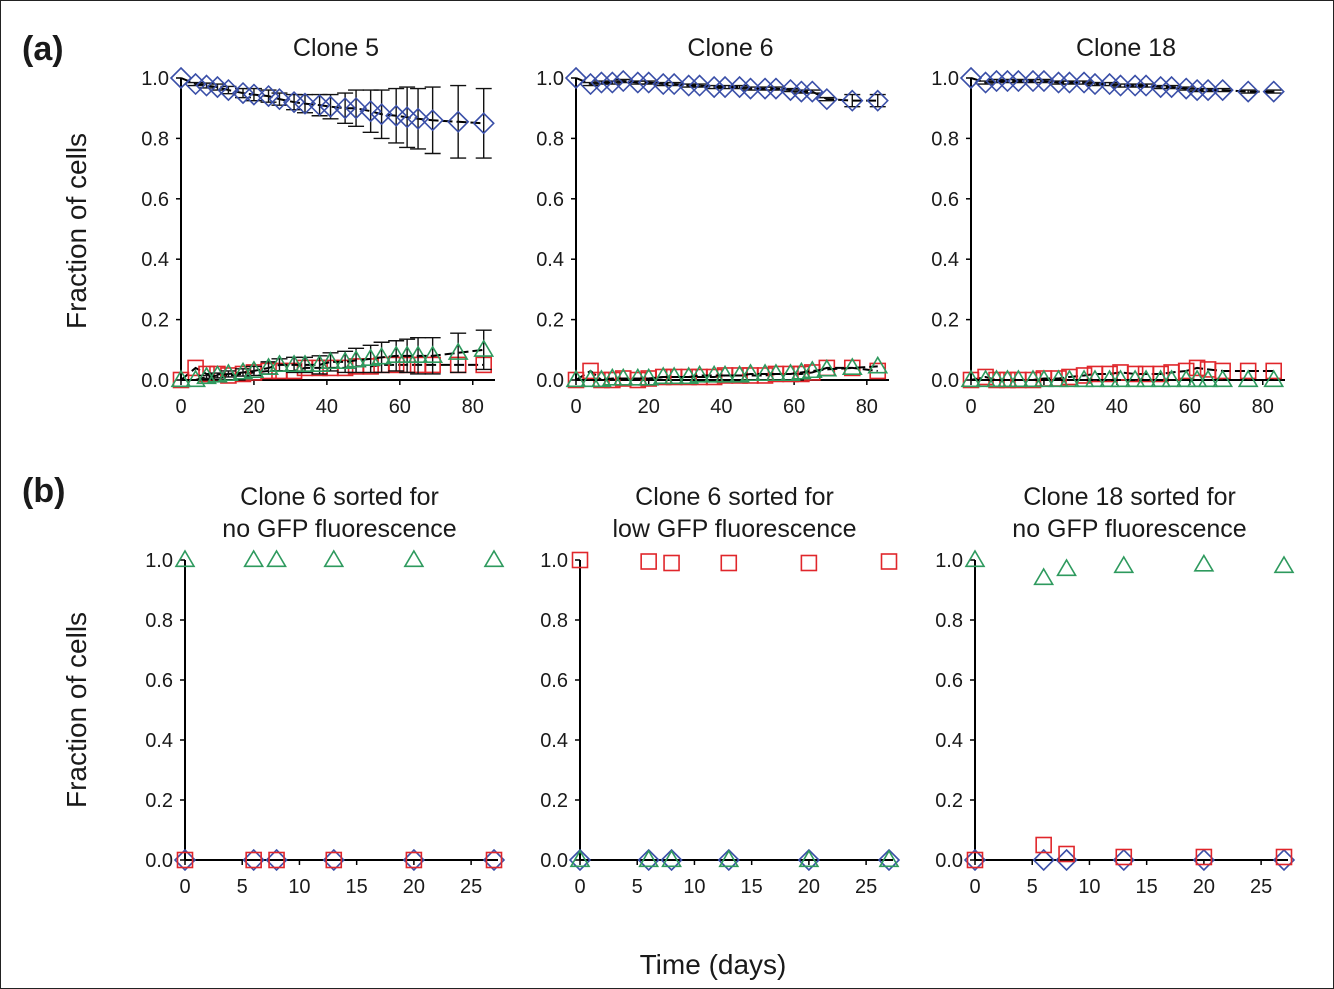 Image resolution: width=1334 pixels, height=989 pixels. I want to click on triangle-mean-line, so click(727, 373).